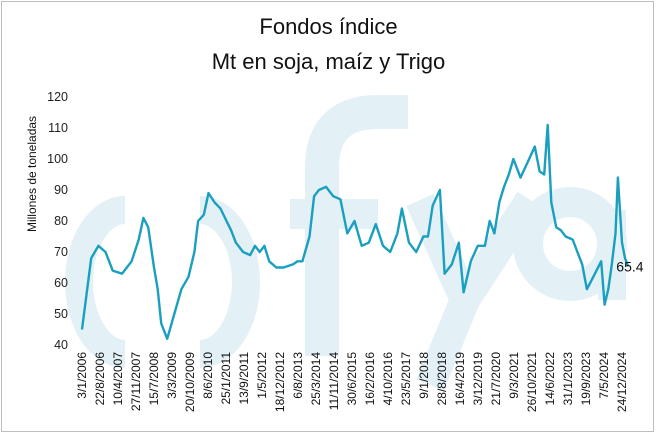  What do you see at coordinates (190, 382) in the screenshot?
I see `x-tick-label: 20/10/2009` at bounding box center [190, 382].